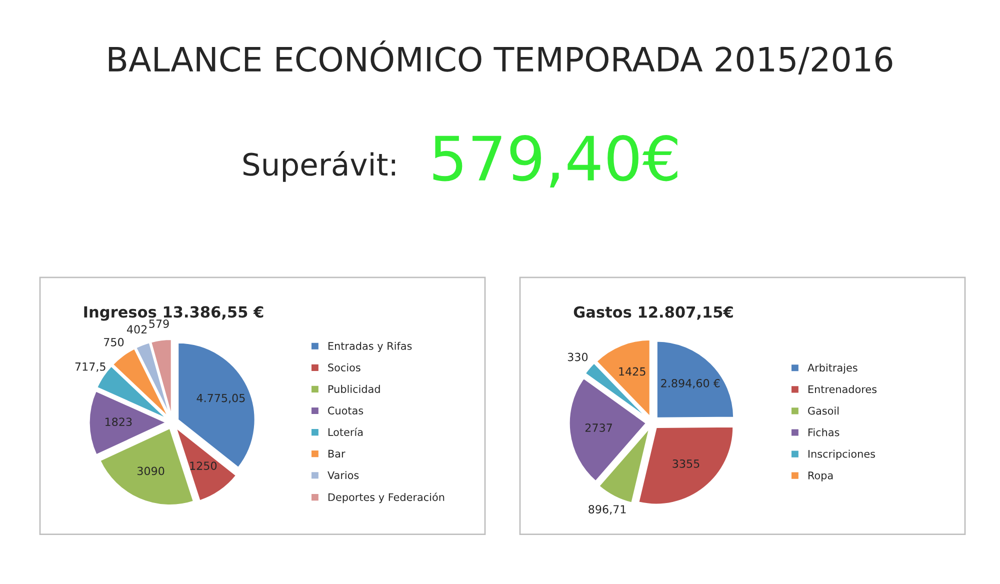 The height and width of the screenshot is (584, 1000). What do you see at coordinates (346, 410) in the screenshot?
I see `legend-label: Cuotas` at bounding box center [346, 410].